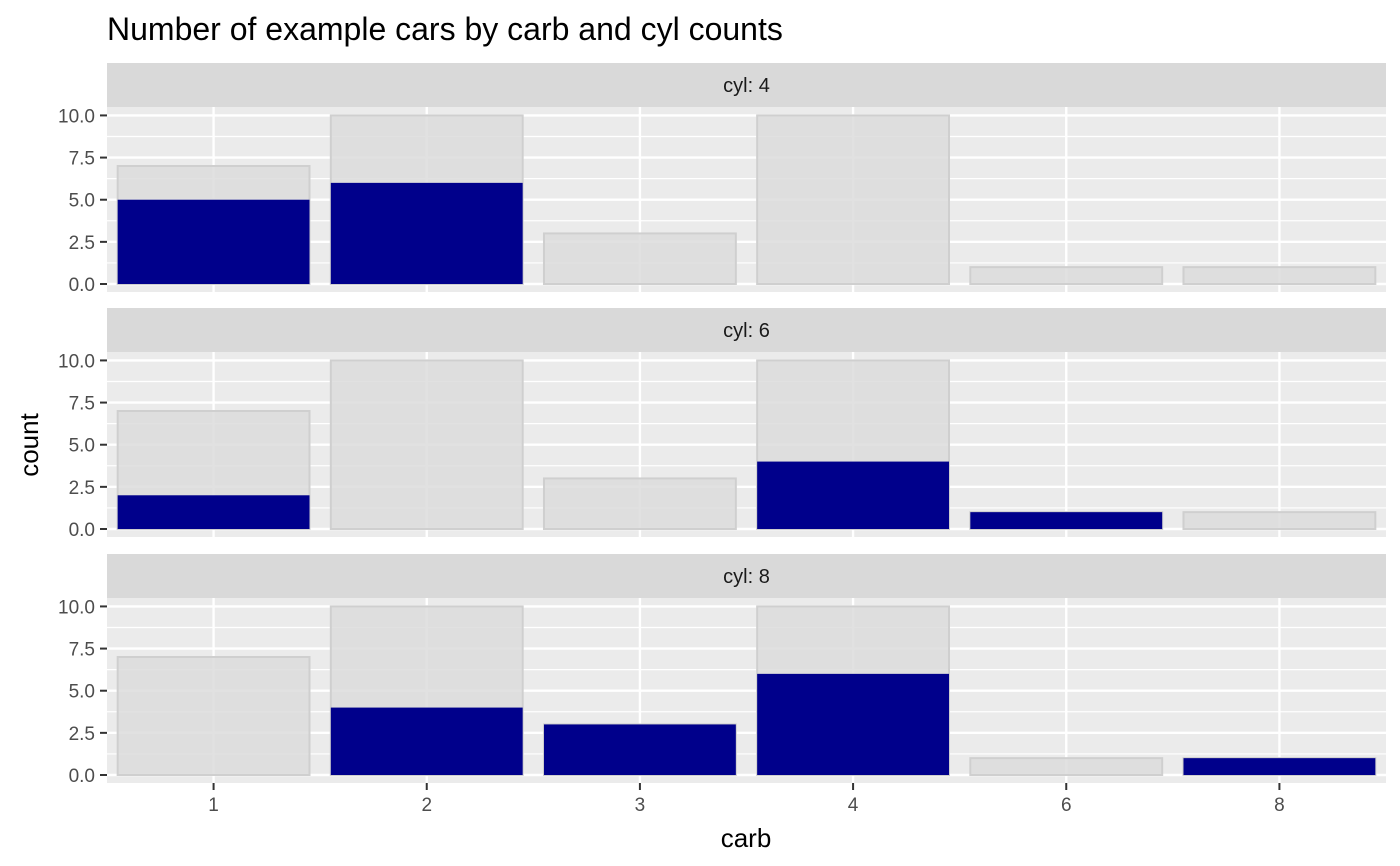  I want to click on x-tick-label: 4, so click(853, 805).